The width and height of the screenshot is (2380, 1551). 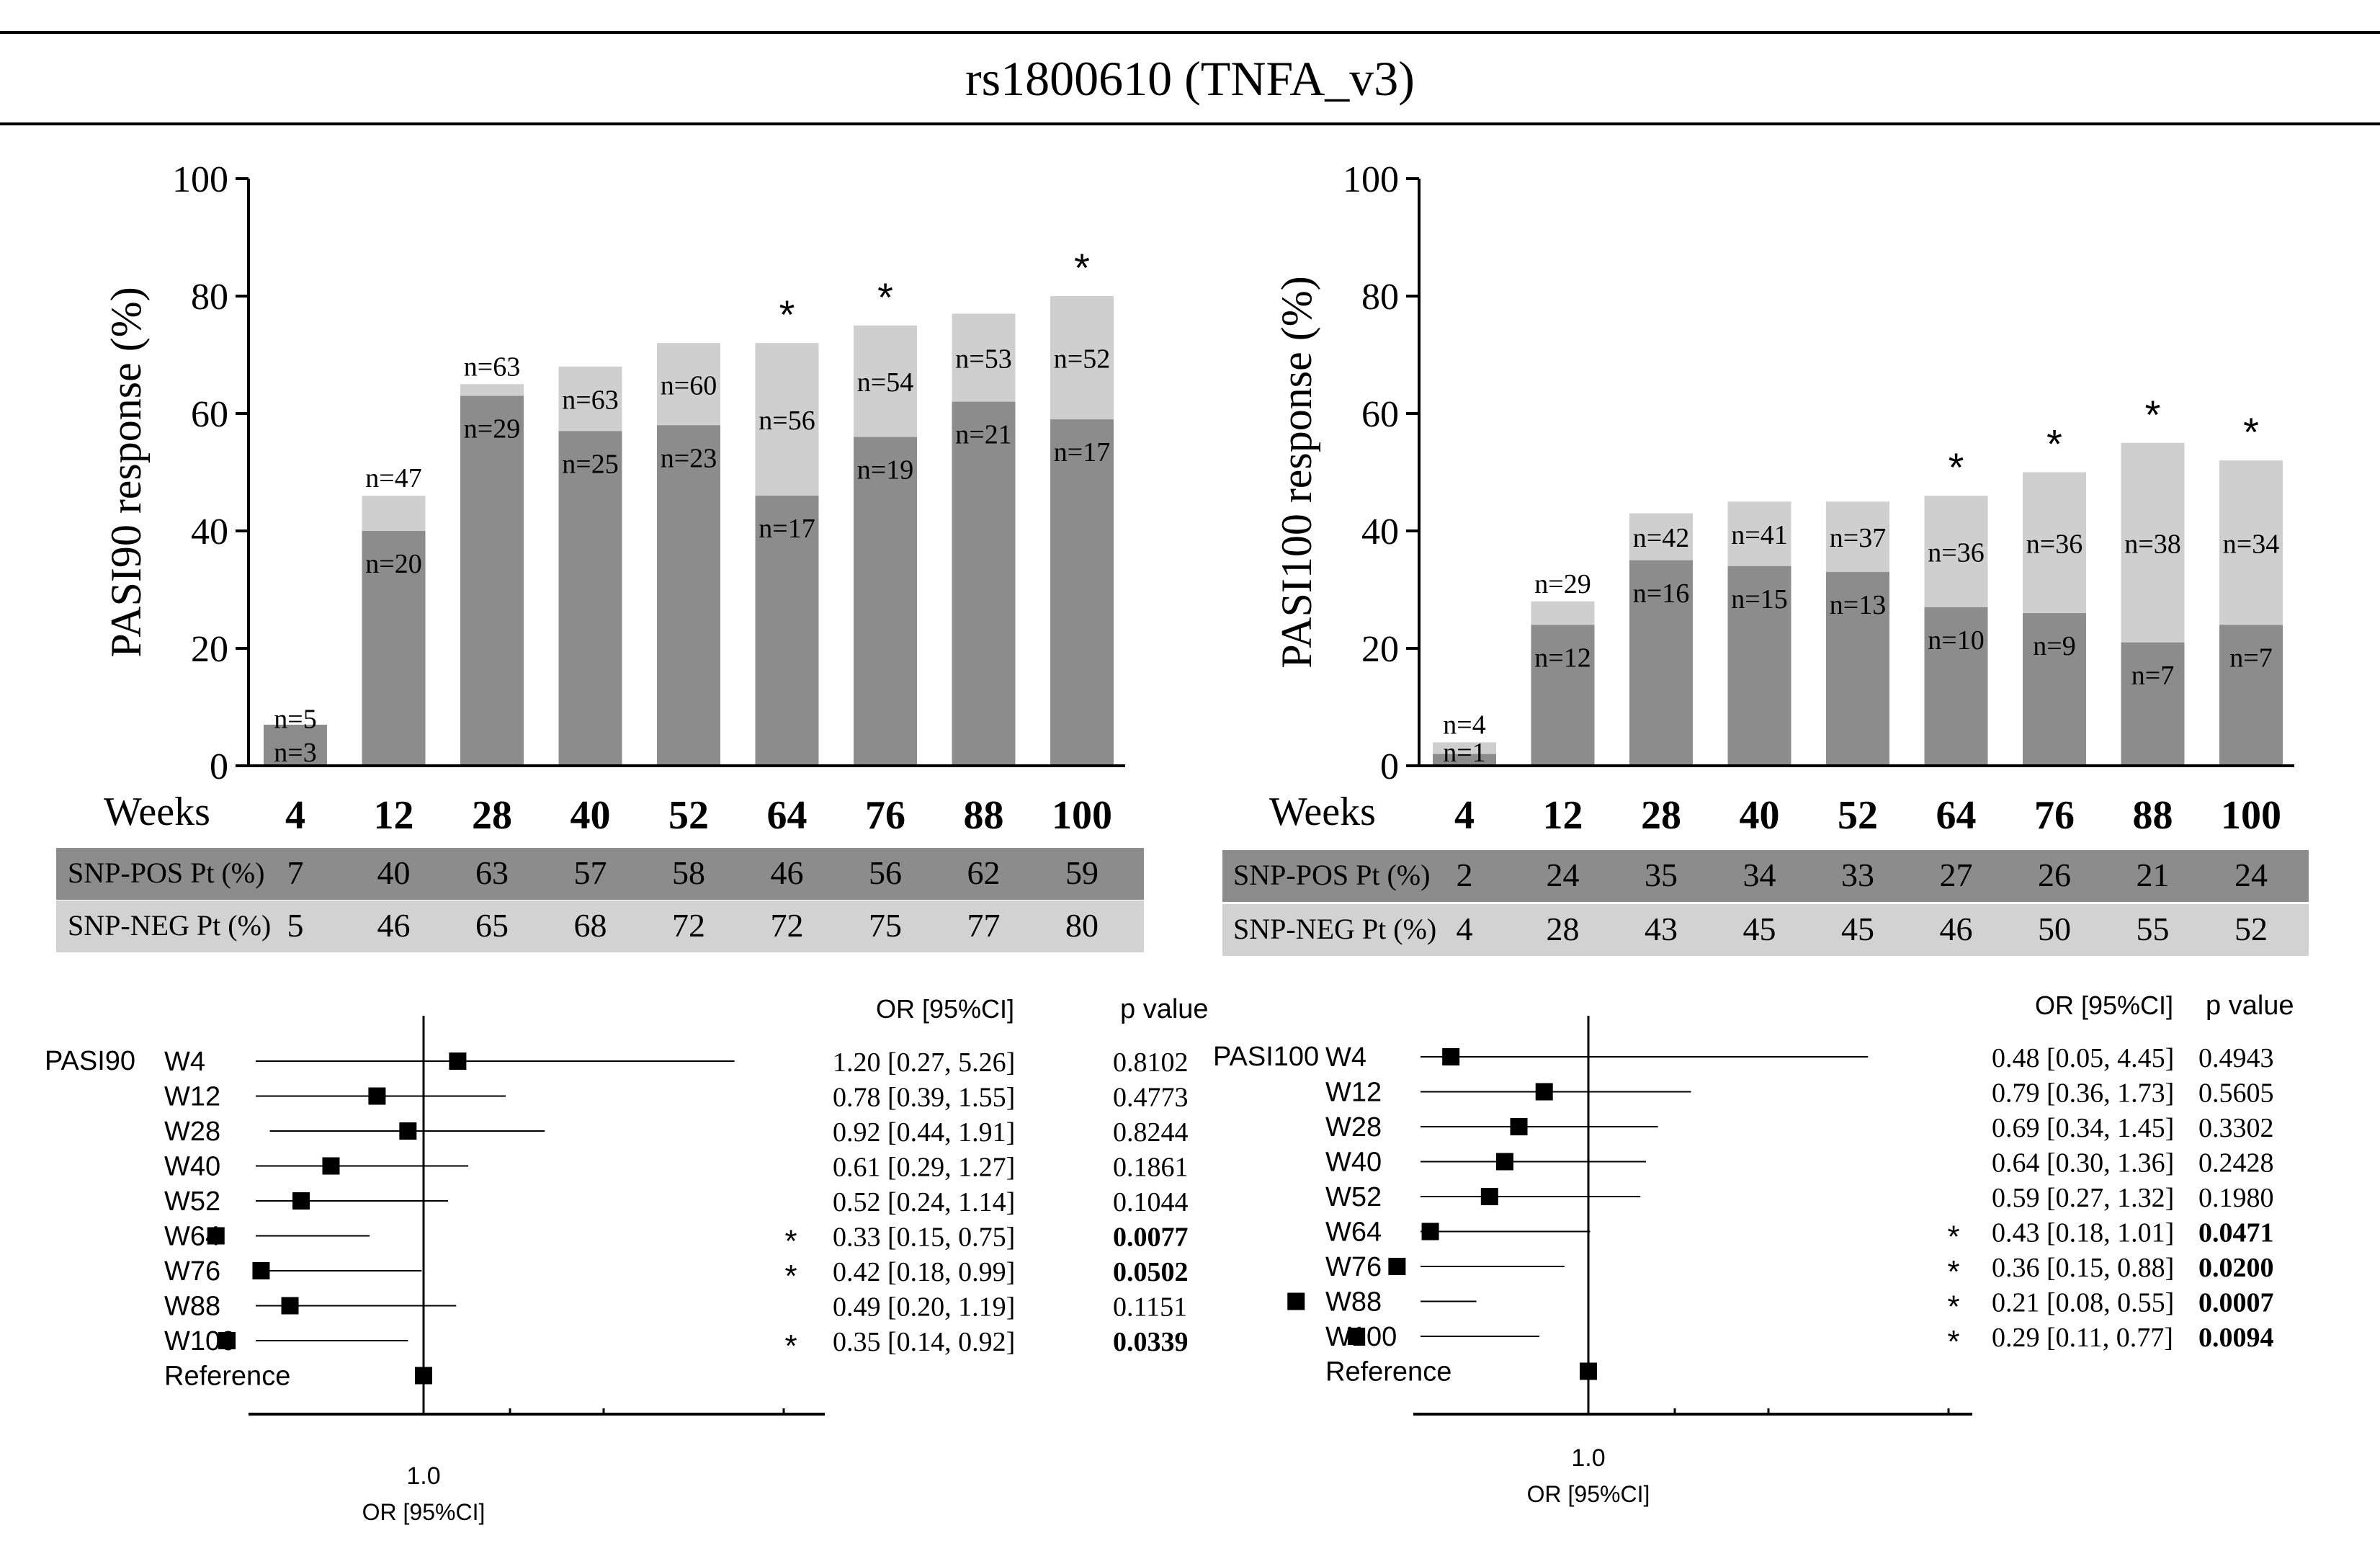 I want to click on pasi90-table-cell: 59, so click(x=1082, y=873).